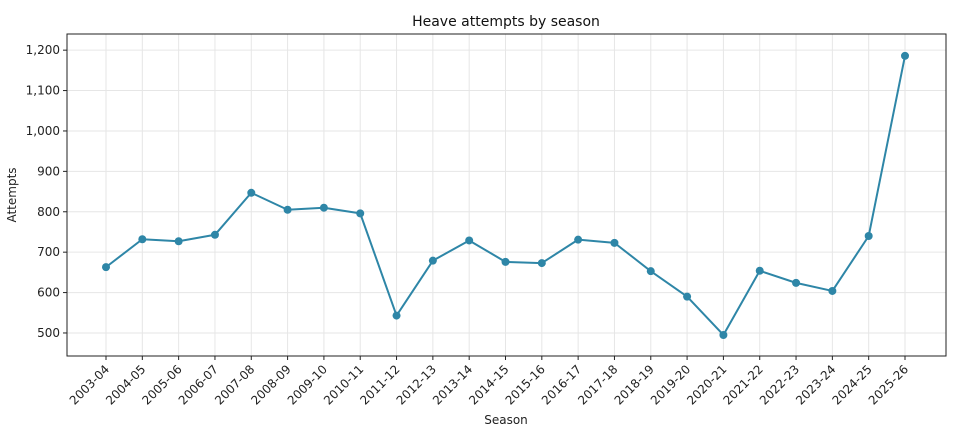 The height and width of the screenshot is (435, 955). What do you see at coordinates (43, 131) in the screenshot?
I see `y-tick-label: 1,000` at bounding box center [43, 131].